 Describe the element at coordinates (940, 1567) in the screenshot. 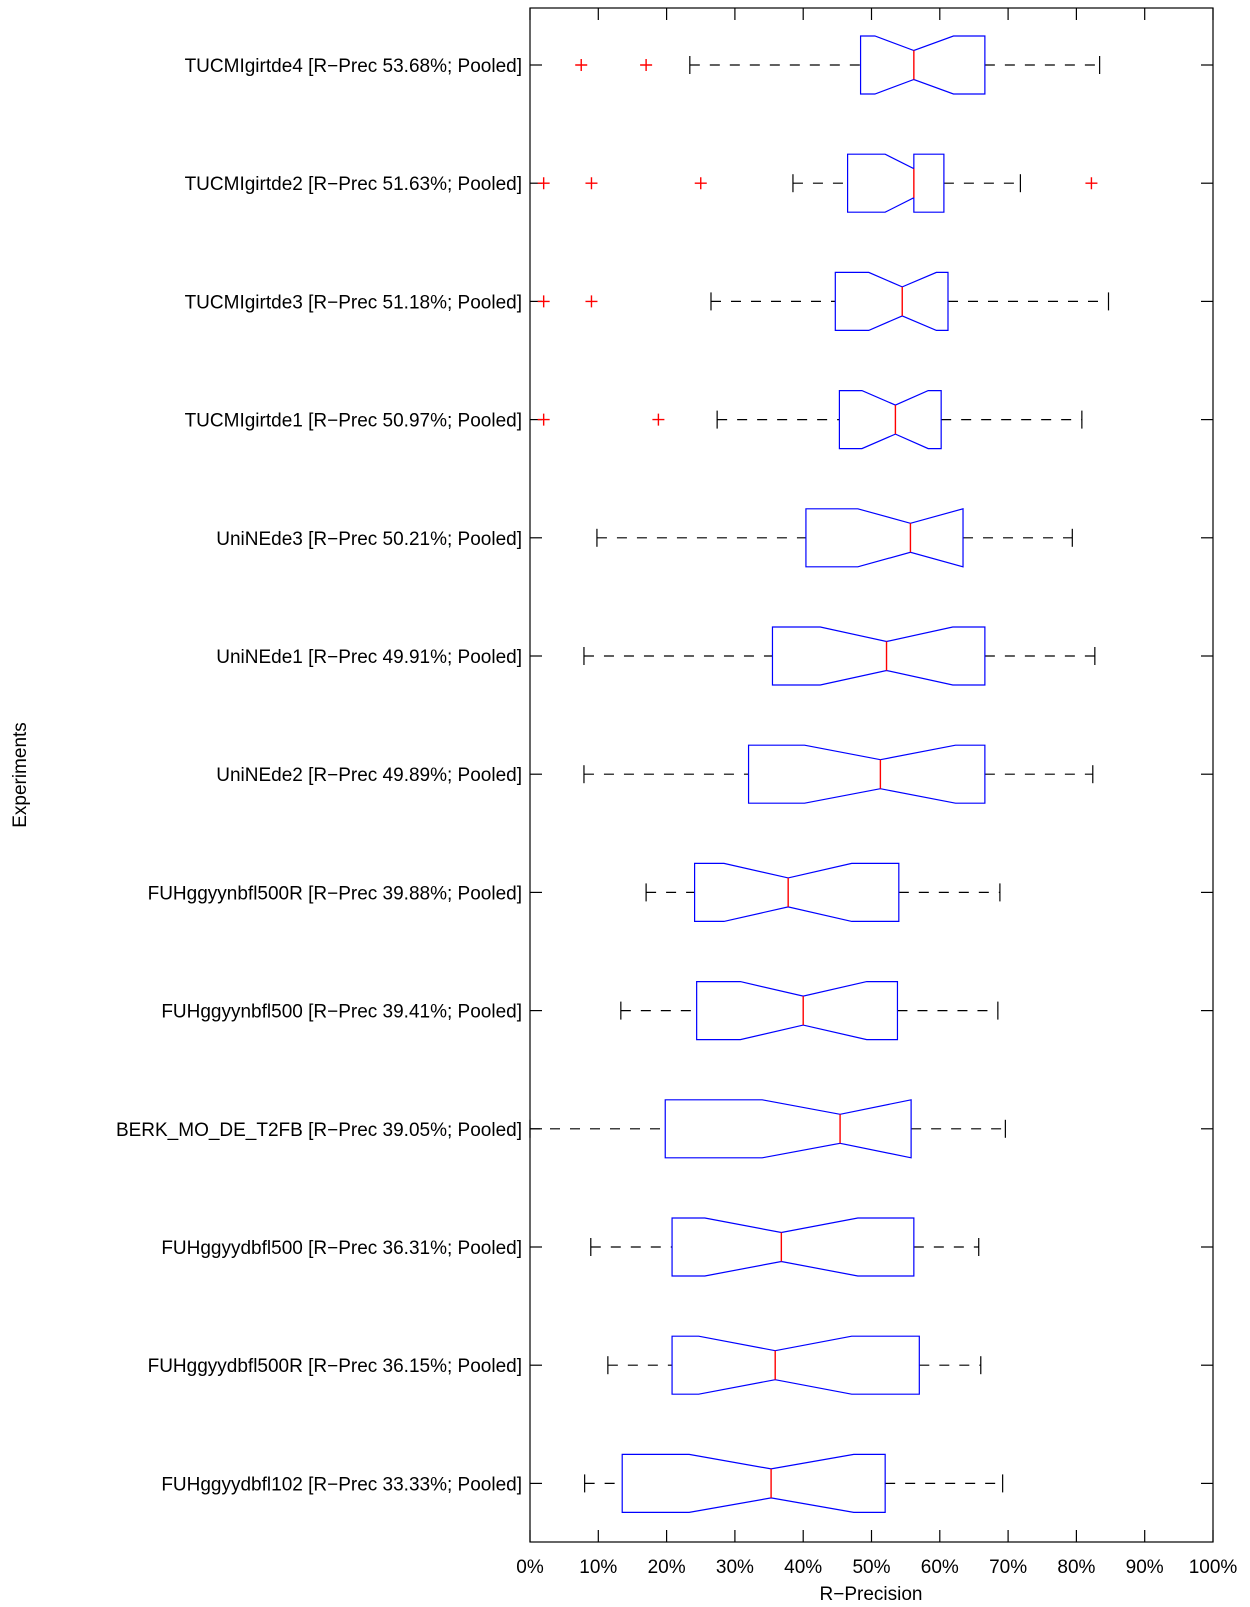

I see `x-tick-label: 60%` at that location.